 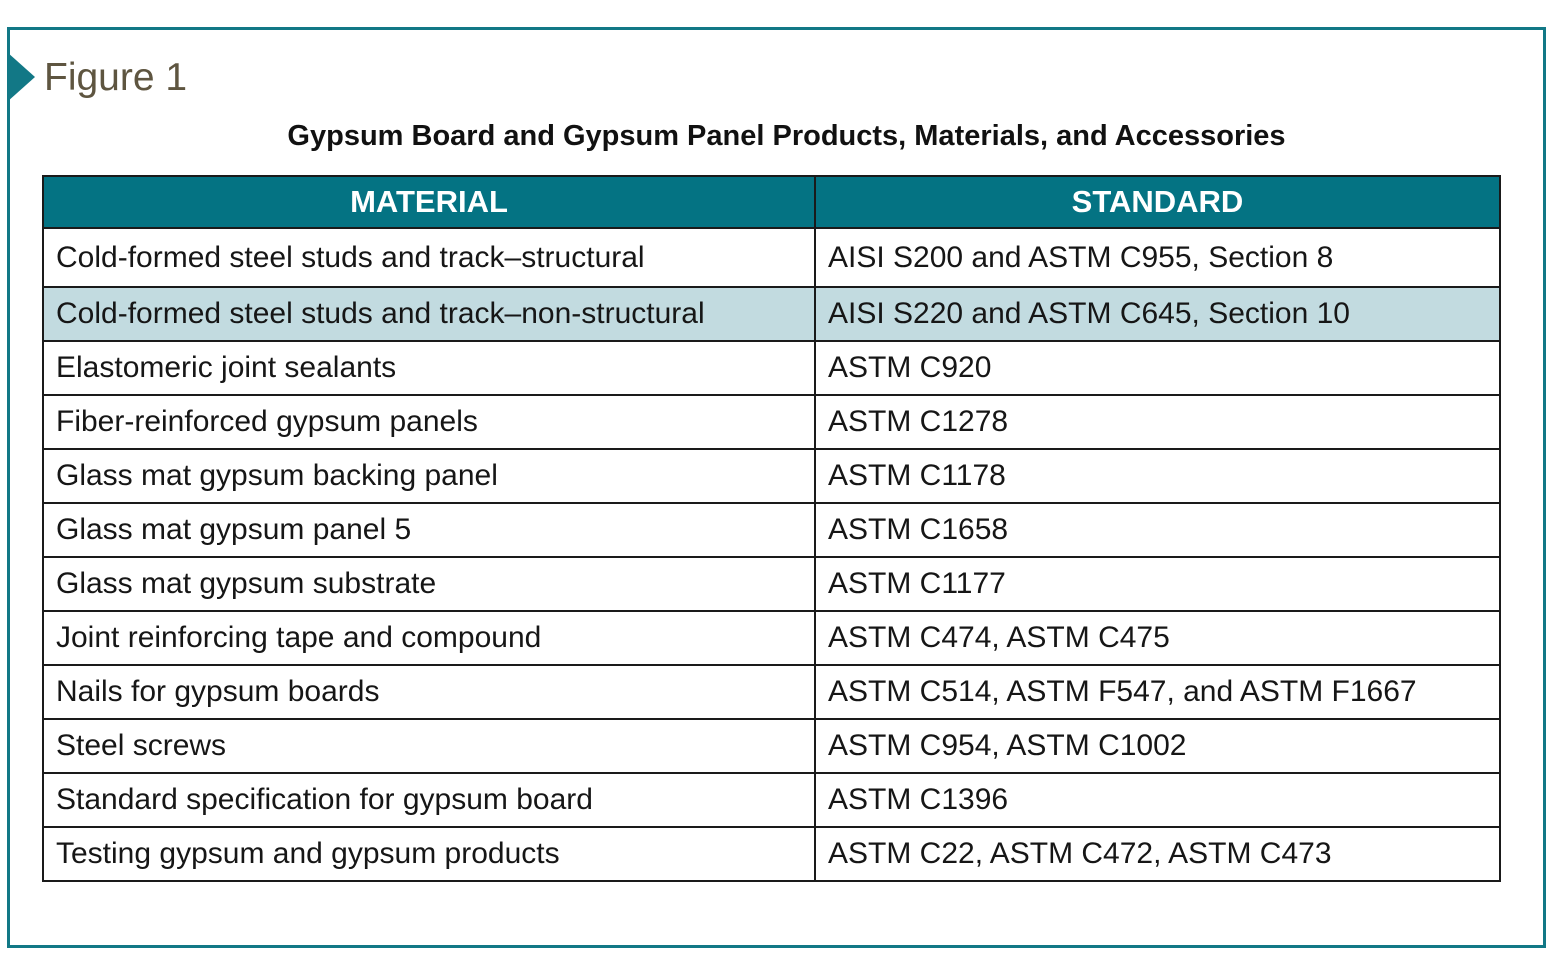 I want to click on material-cell: Fiber-reinforced gypsum panels, so click(x=429, y=422).